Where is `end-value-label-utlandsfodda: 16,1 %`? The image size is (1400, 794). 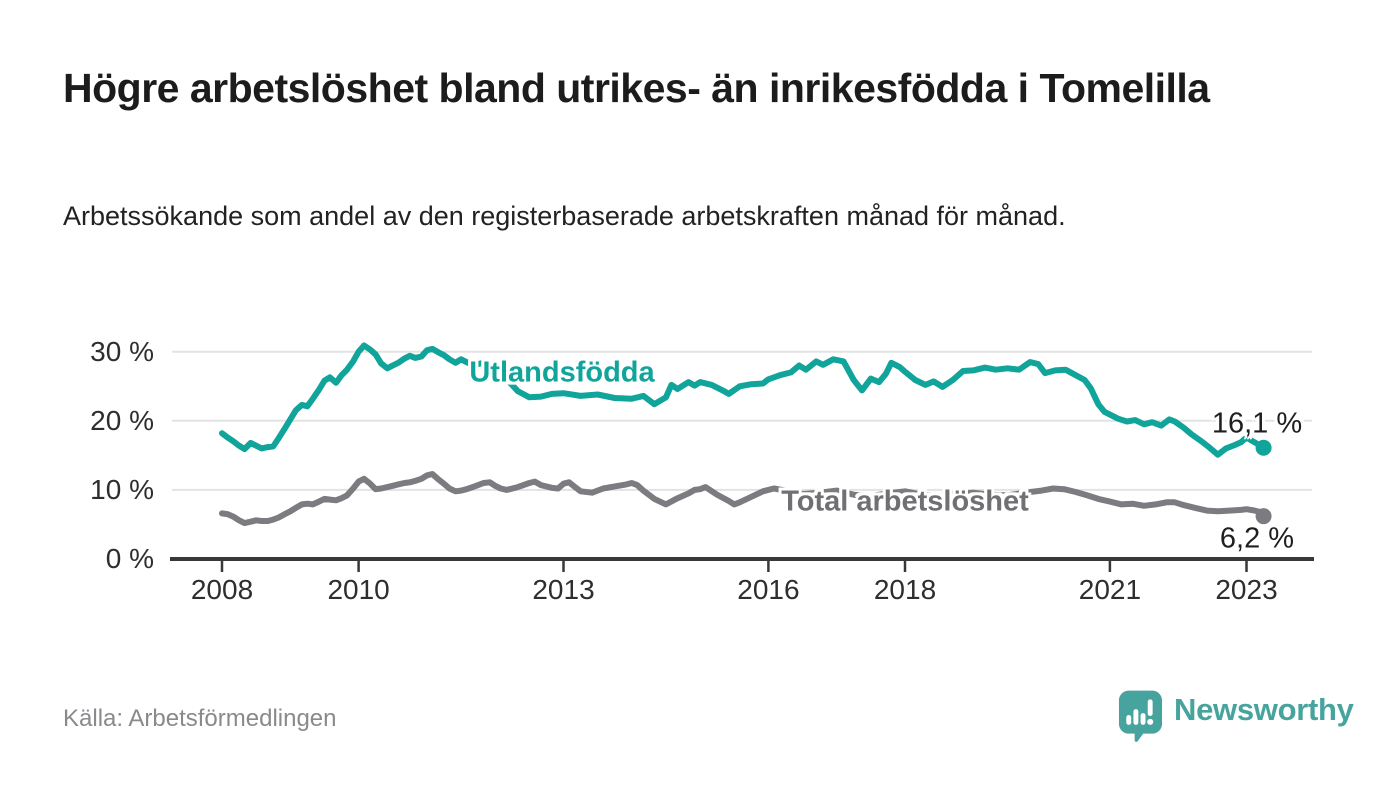 end-value-label-utlandsfodda: 16,1 % is located at coordinates (1257, 423).